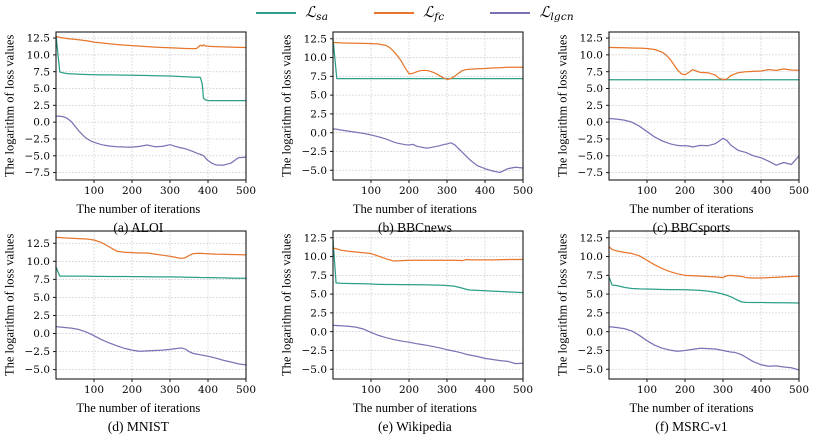 The height and width of the screenshot is (445, 830). Describe the element at coordinates (38, 173) in the screenshot. I see `y-tick-label: −7.5` at that location.